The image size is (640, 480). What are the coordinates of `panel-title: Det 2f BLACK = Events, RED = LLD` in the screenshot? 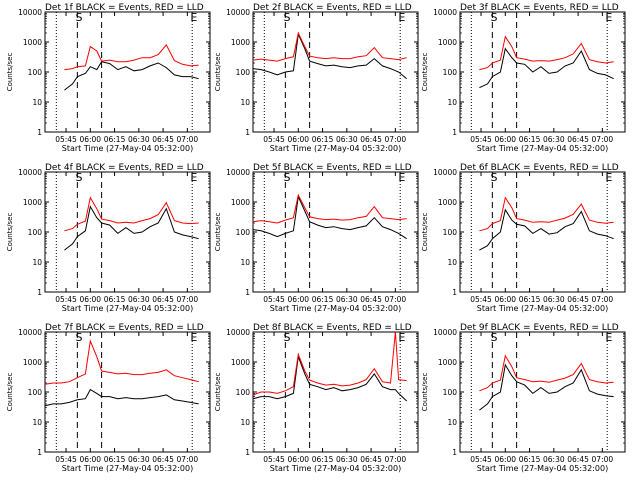 It's located at (332, 8).